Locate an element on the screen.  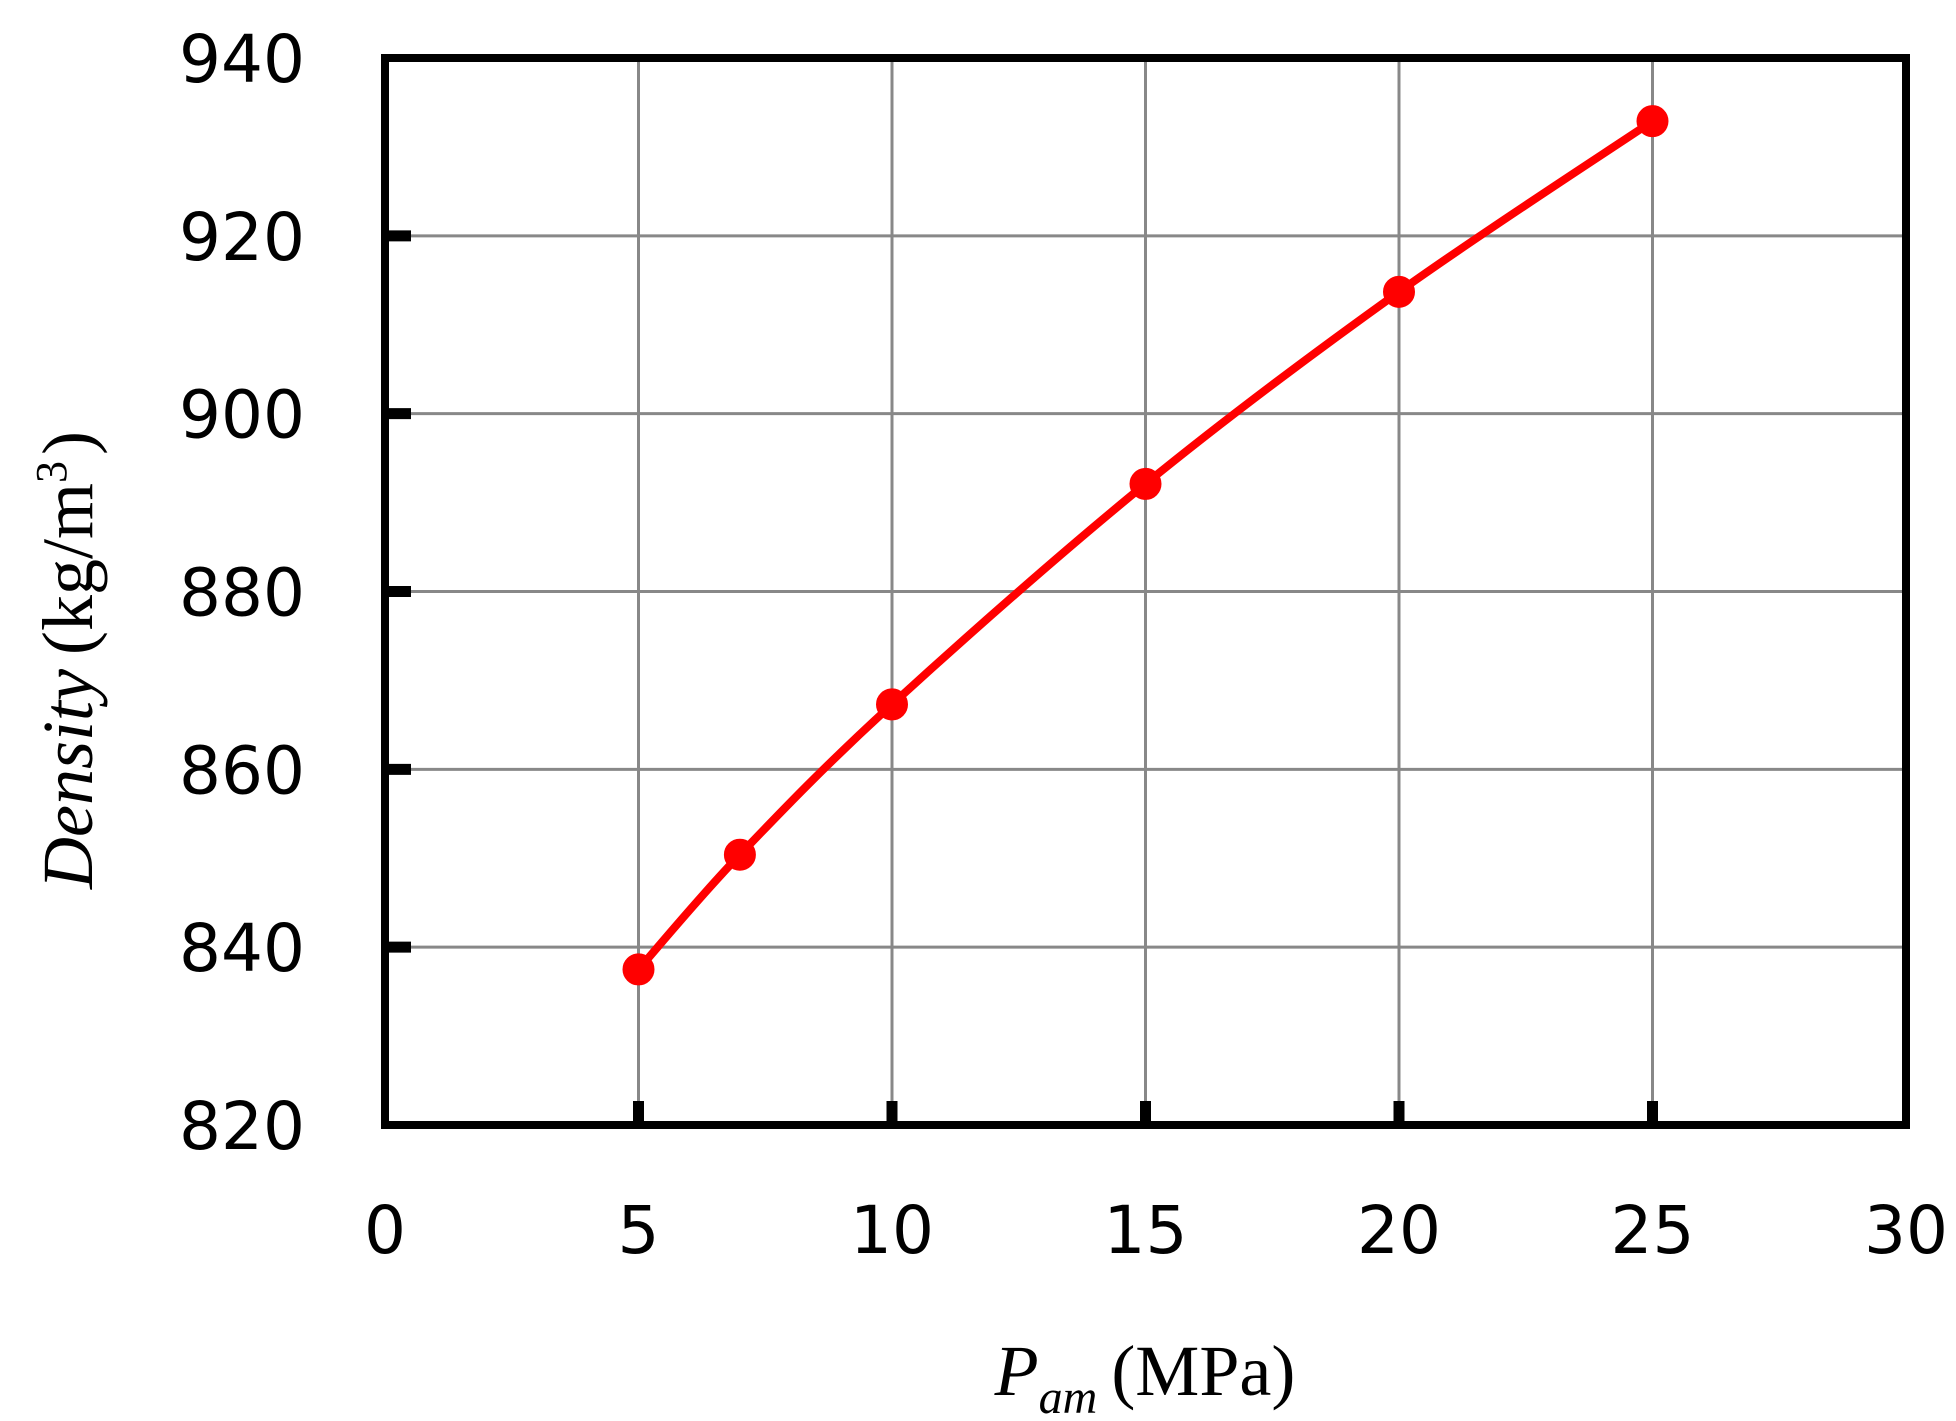
x-tick-label-30: 30 is located at coordinates (1906, 1230).